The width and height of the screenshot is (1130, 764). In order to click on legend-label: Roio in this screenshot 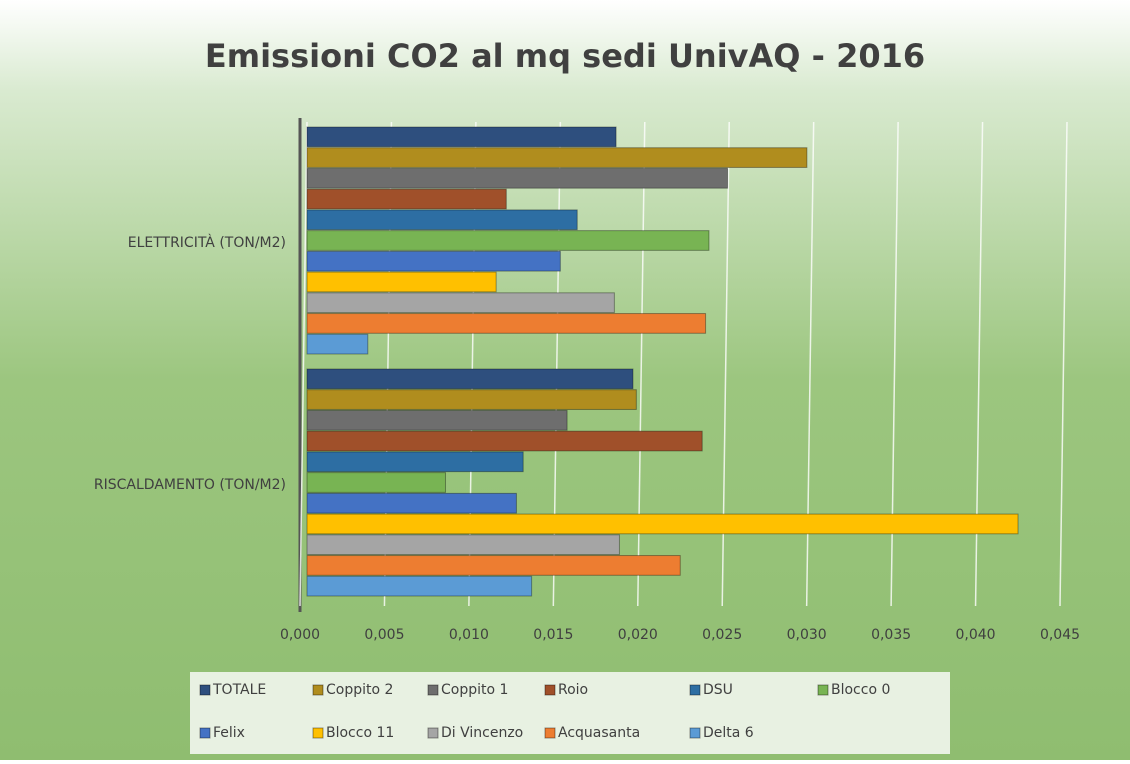, I will do `click(573, 690)`.